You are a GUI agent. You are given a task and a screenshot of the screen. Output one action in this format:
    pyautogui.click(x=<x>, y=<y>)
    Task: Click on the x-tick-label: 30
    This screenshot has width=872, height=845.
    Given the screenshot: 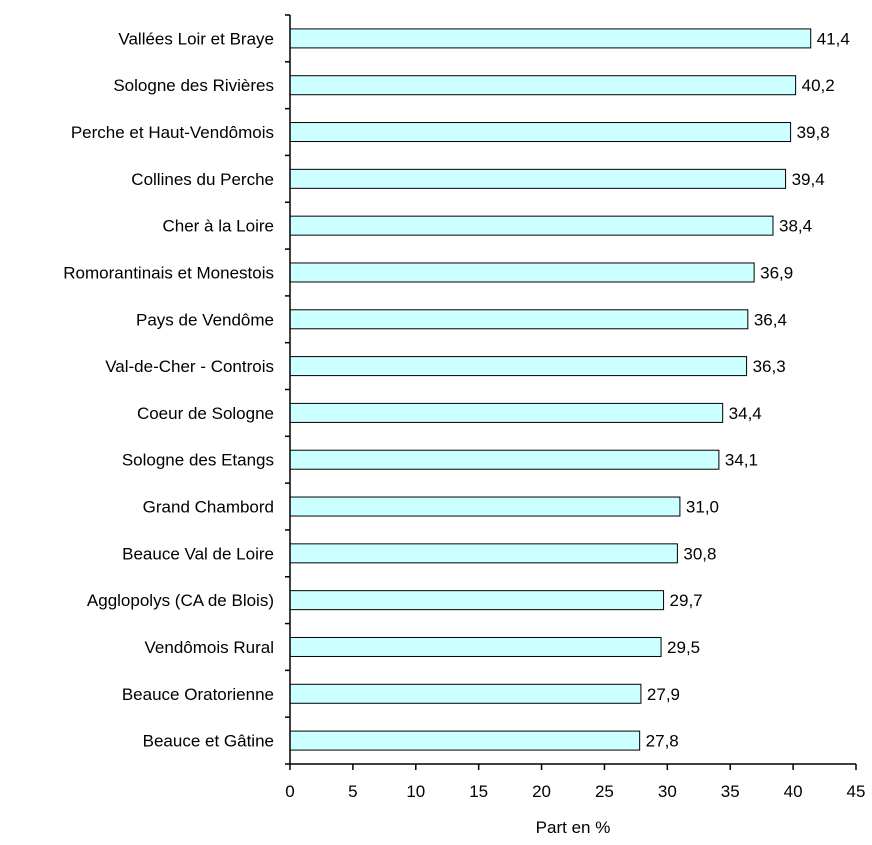 What is the action you would take?
    pyautogui.click(x=667, y=791)
    